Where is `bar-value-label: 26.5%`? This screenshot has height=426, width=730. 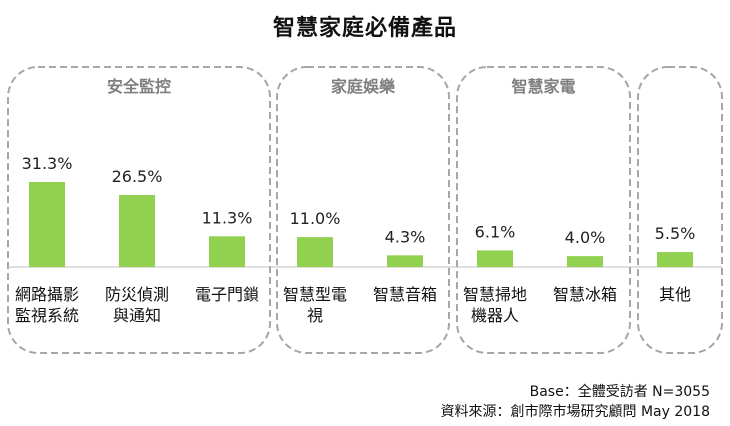
bar-value-label: 26.5% is located at coordinates (137, 176).